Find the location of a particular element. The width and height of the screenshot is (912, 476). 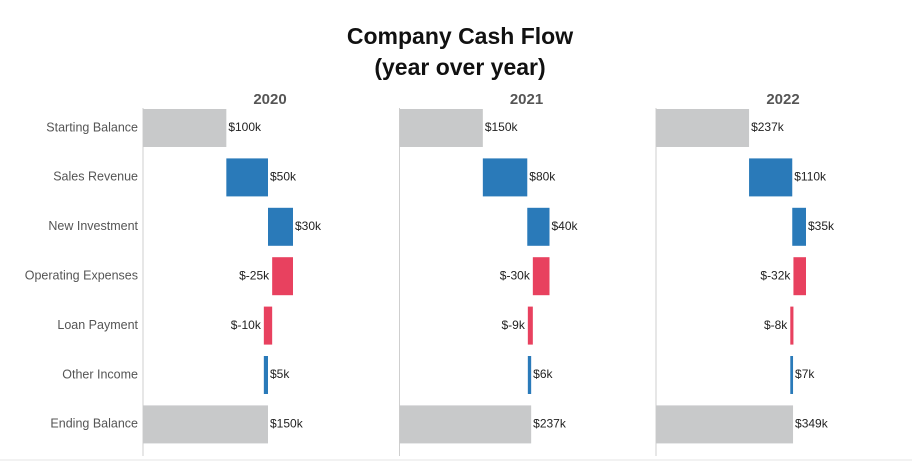

value-label: $-8k is located at coordinates (776, 325).